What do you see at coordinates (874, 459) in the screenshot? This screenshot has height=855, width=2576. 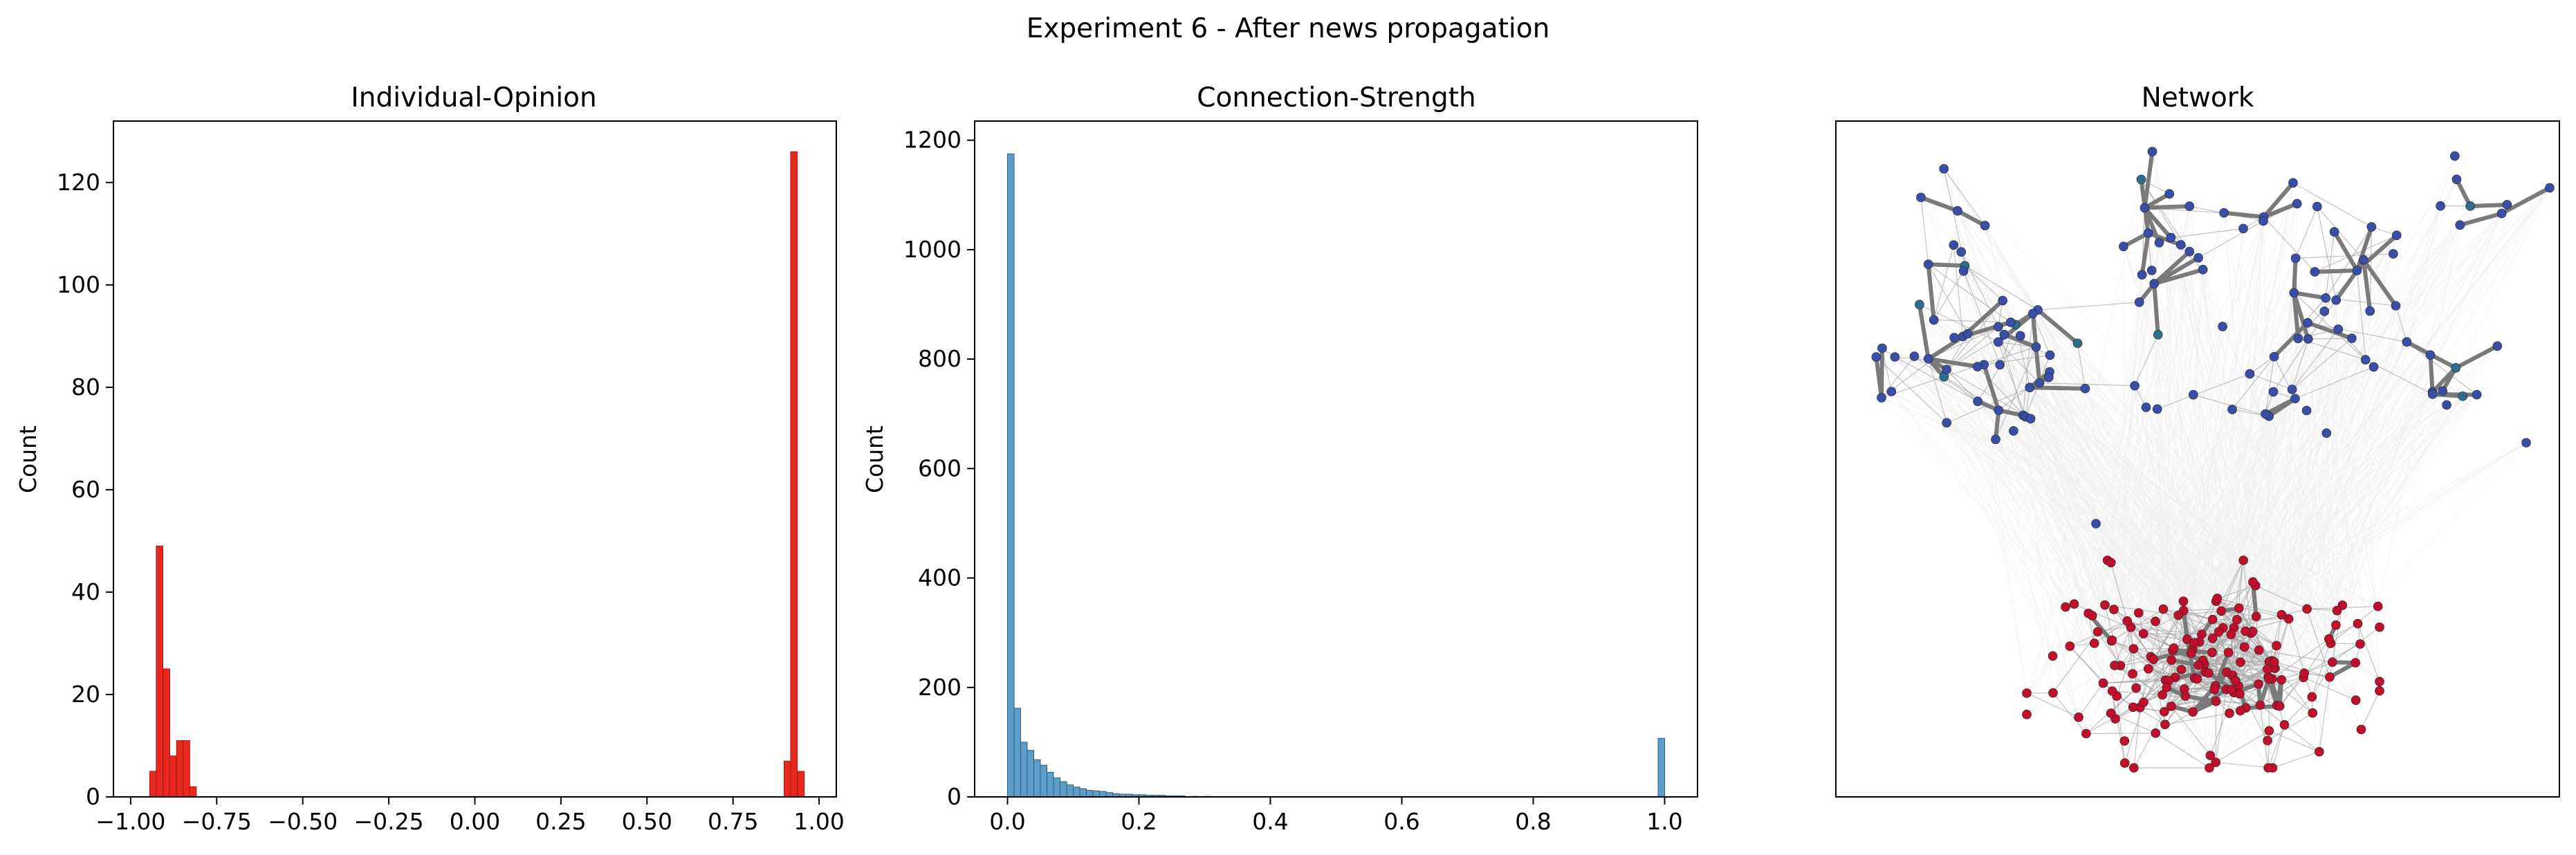 I see `strength-y-axis-label: Count` at bounding box center [874, 459].